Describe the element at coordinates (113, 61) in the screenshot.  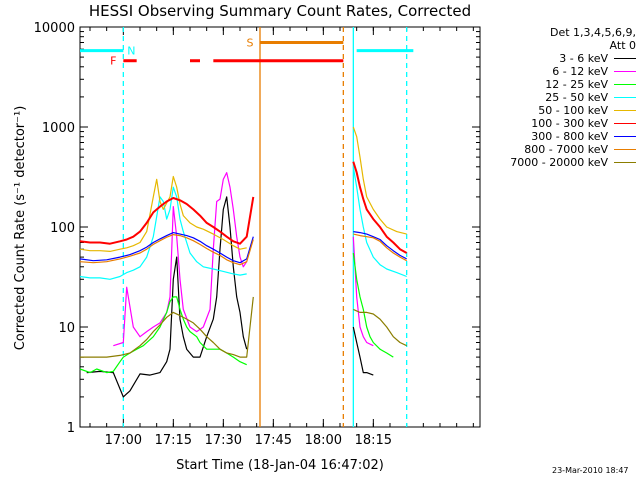
I see `state-bar-label: F` at that location.